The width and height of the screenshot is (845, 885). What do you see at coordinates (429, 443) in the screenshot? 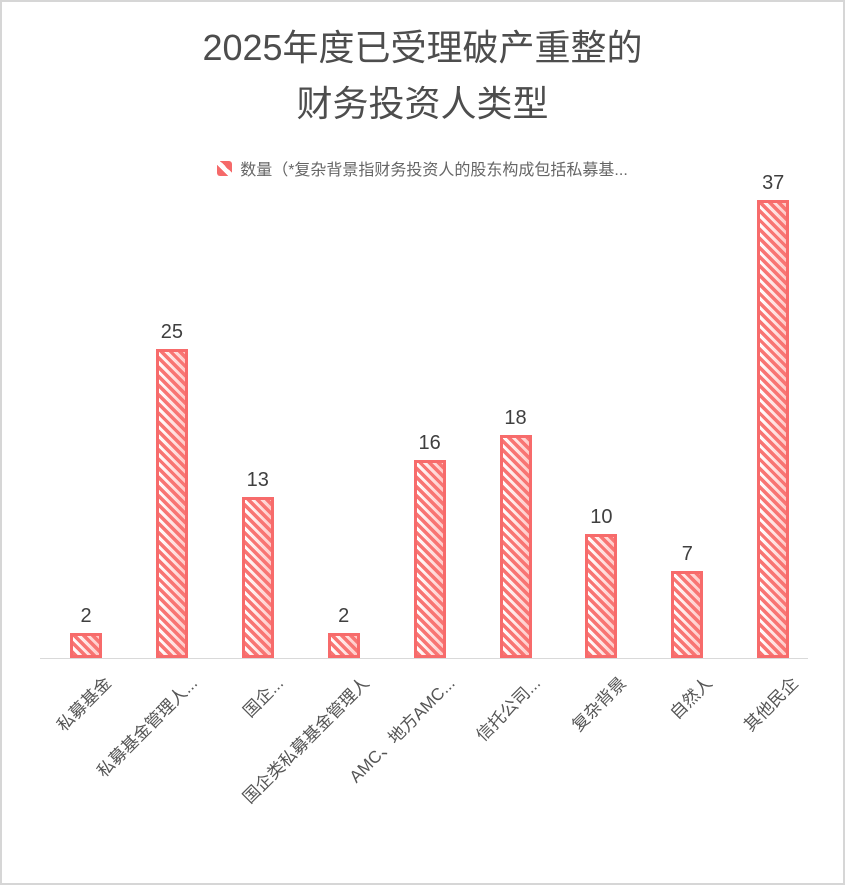
I see `bar-value-label: 16` at bounding box center [429, 443].